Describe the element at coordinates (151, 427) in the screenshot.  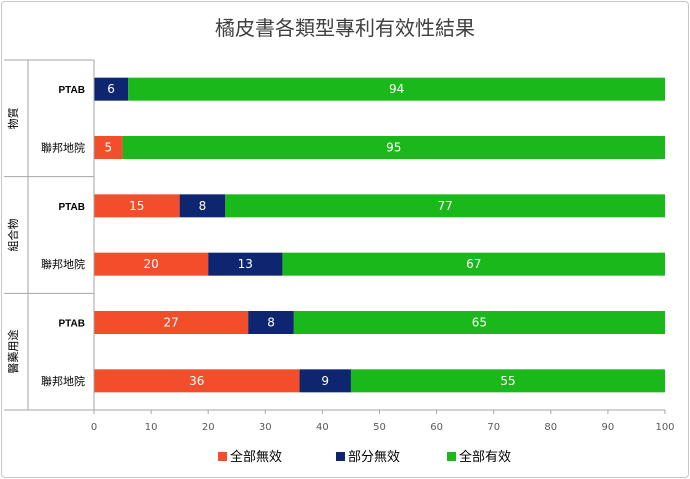
I see `x-tick-label: 10` at that location.